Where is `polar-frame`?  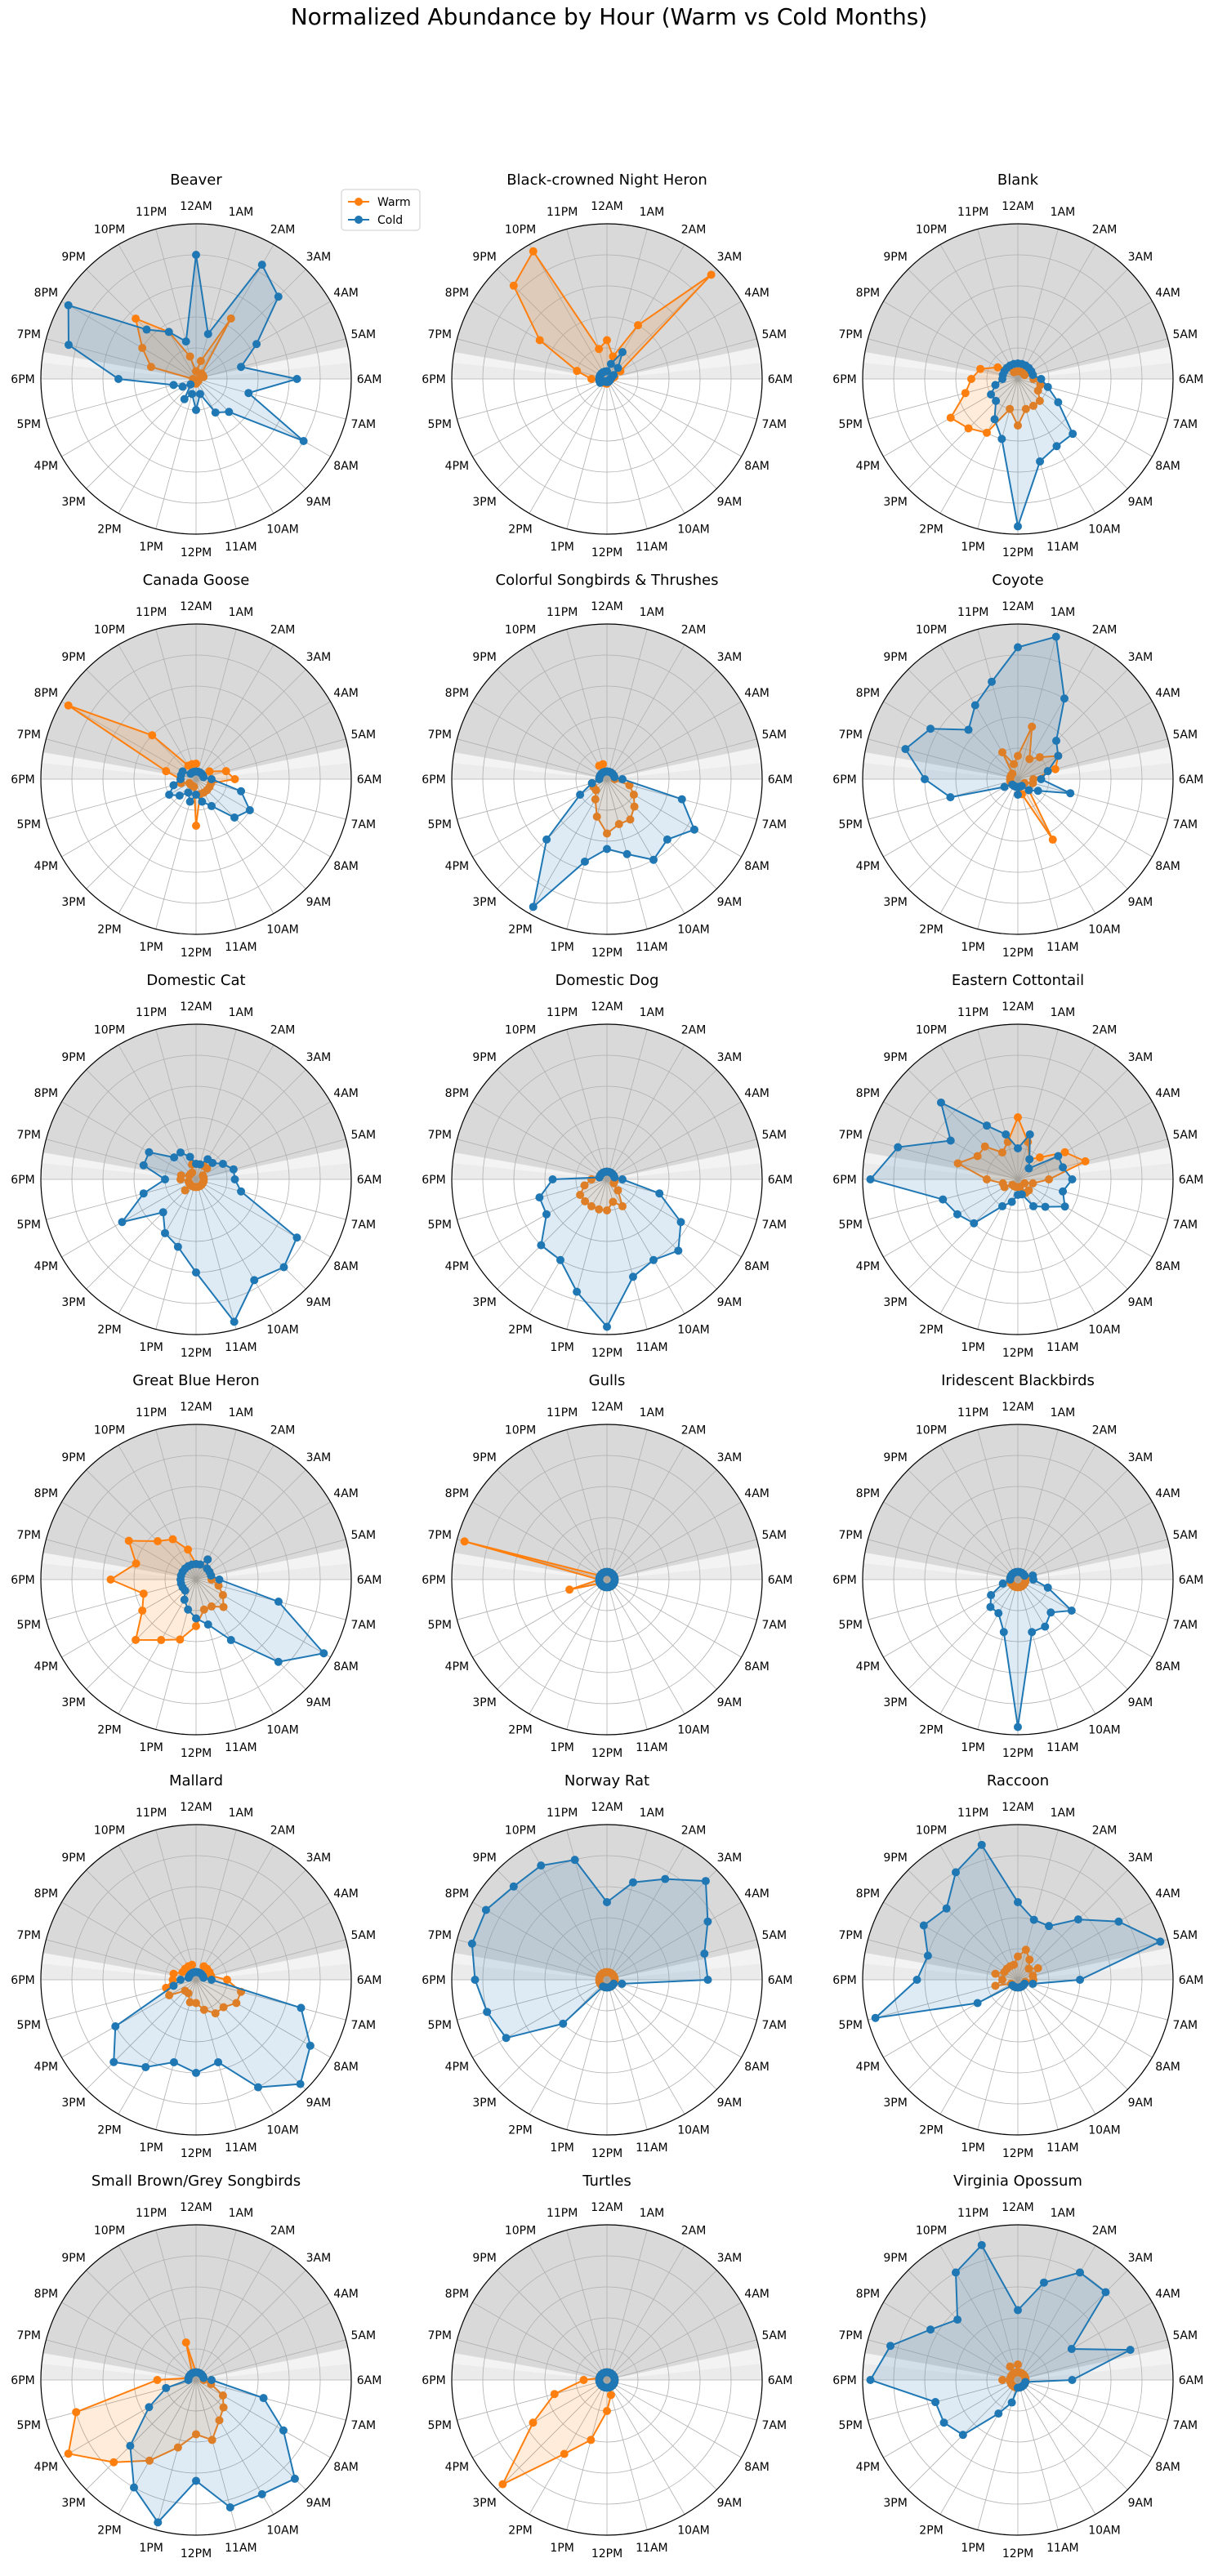
polar-frame is located at coordinates (607, 1179).